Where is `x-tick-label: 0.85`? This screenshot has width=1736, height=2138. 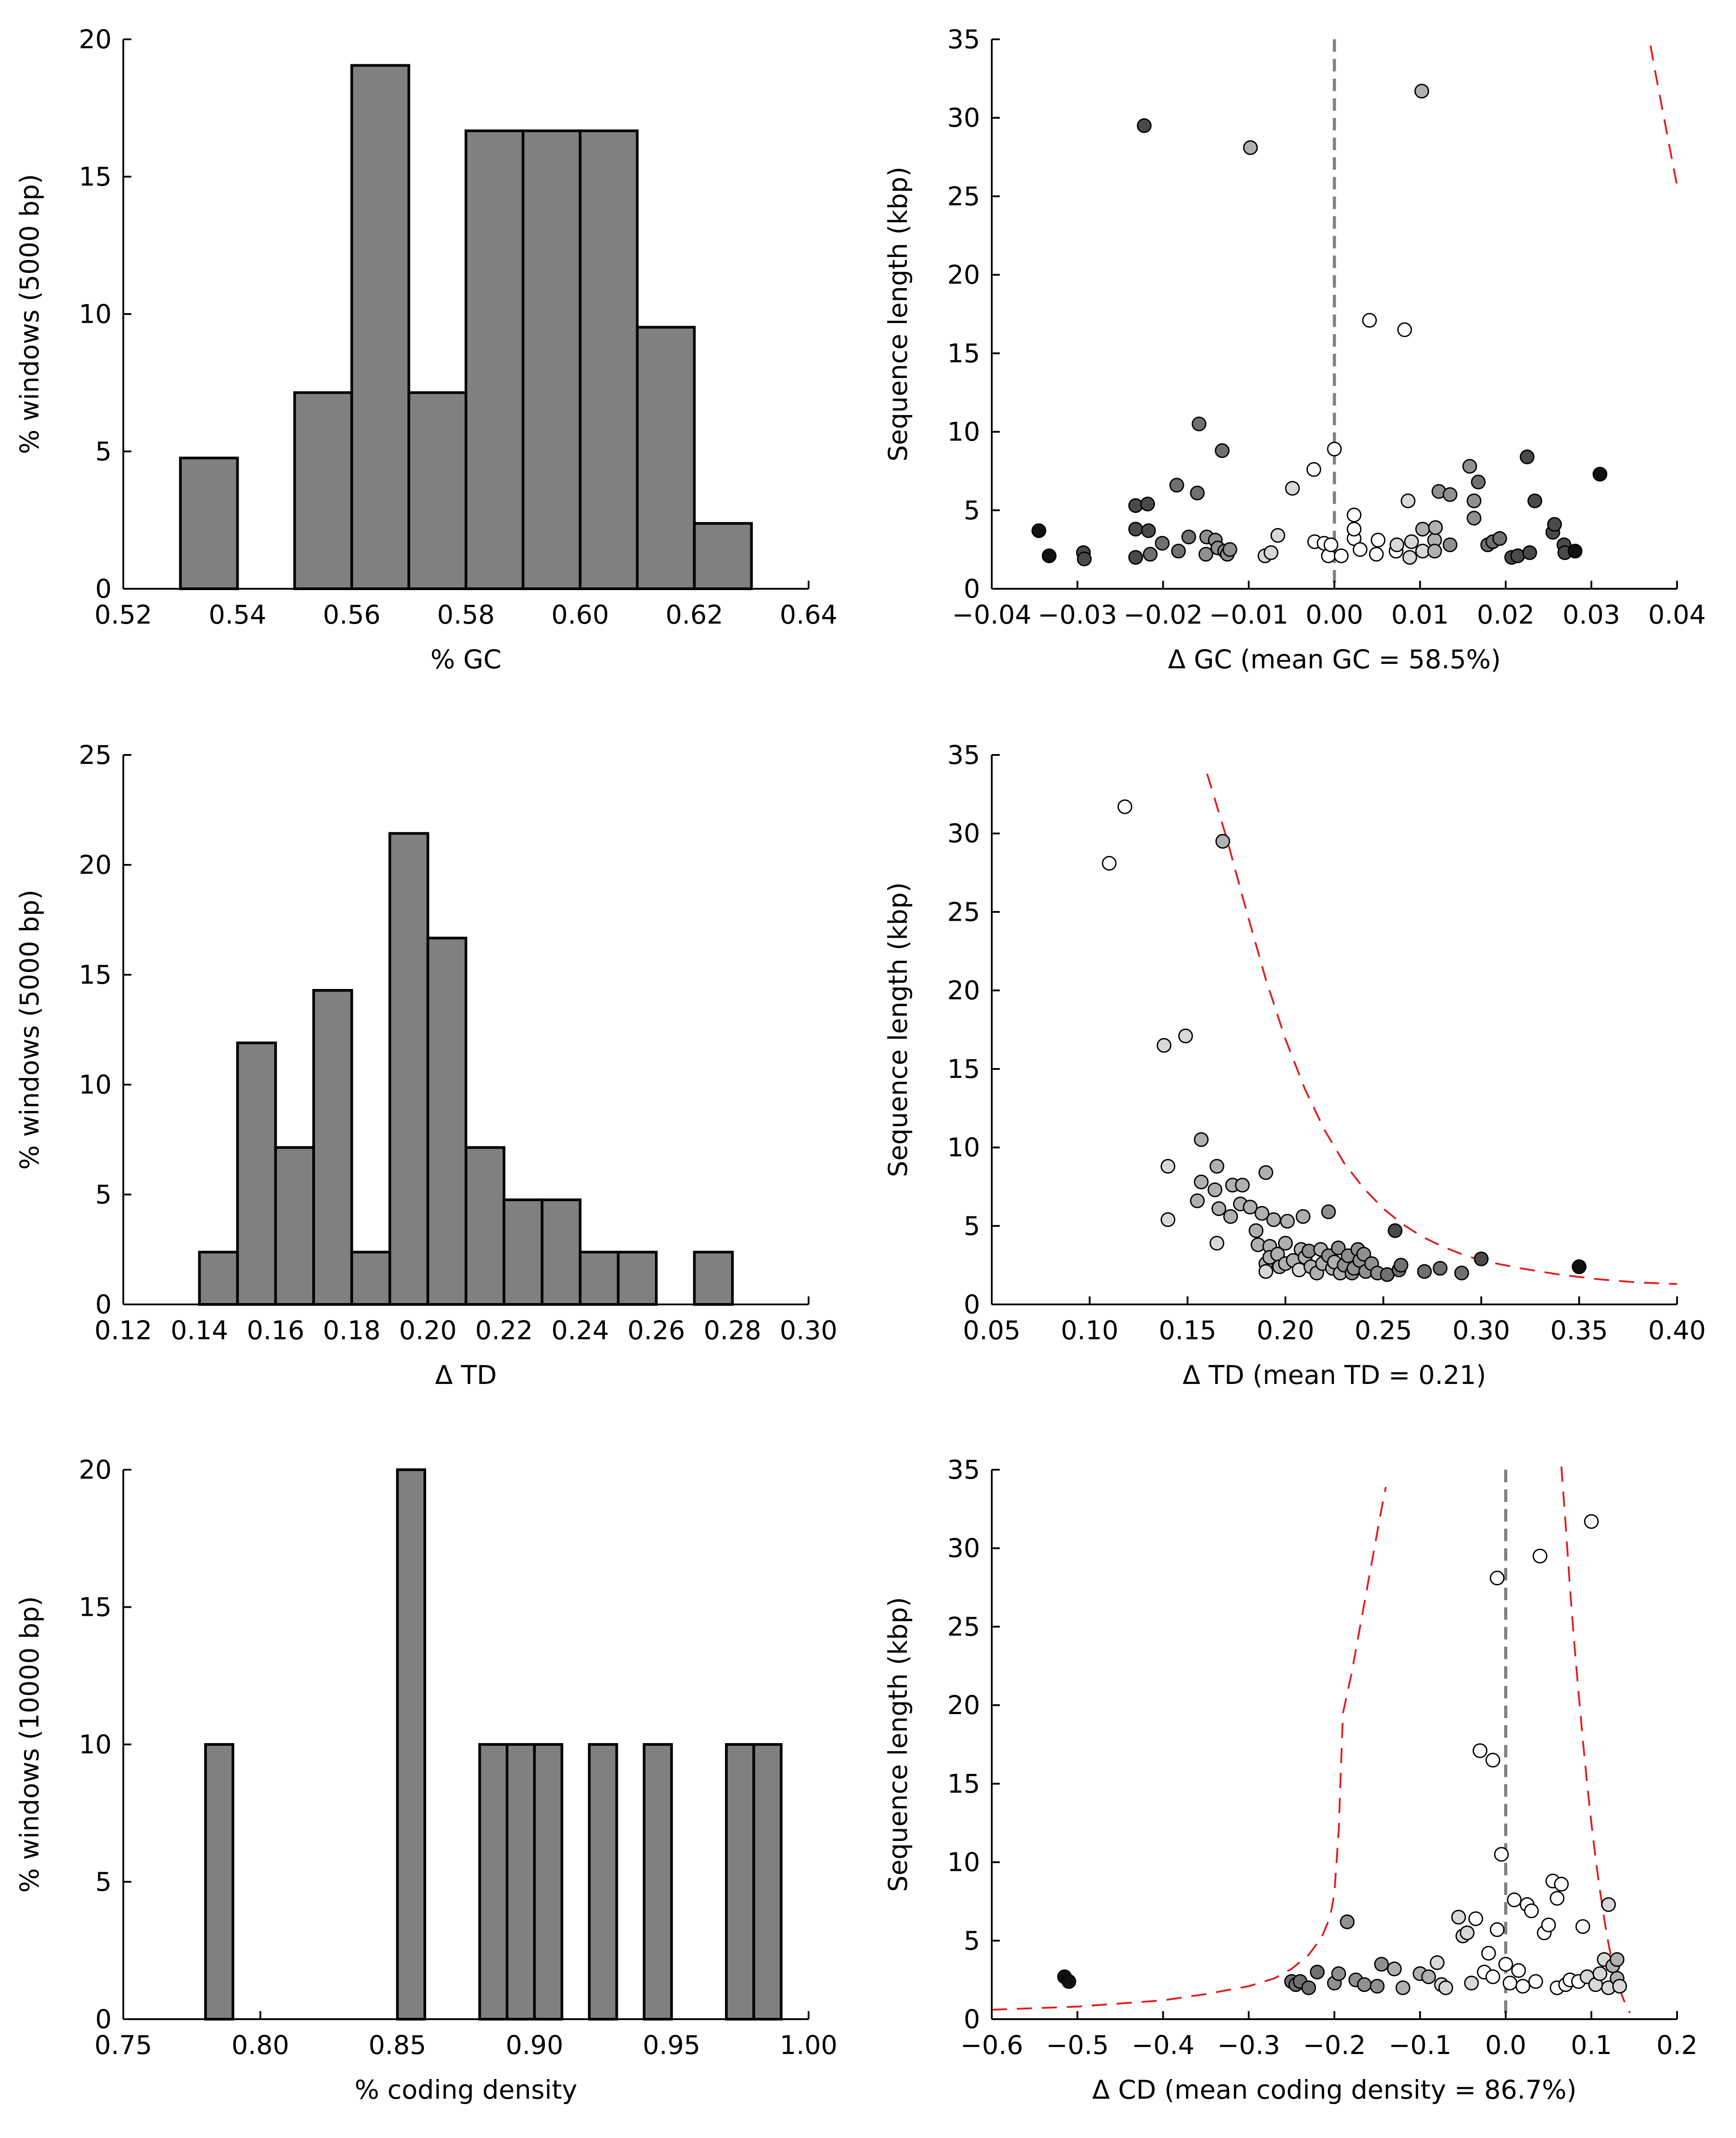 x-tick-label: 0.85 is located at coordinates (397, 2045).